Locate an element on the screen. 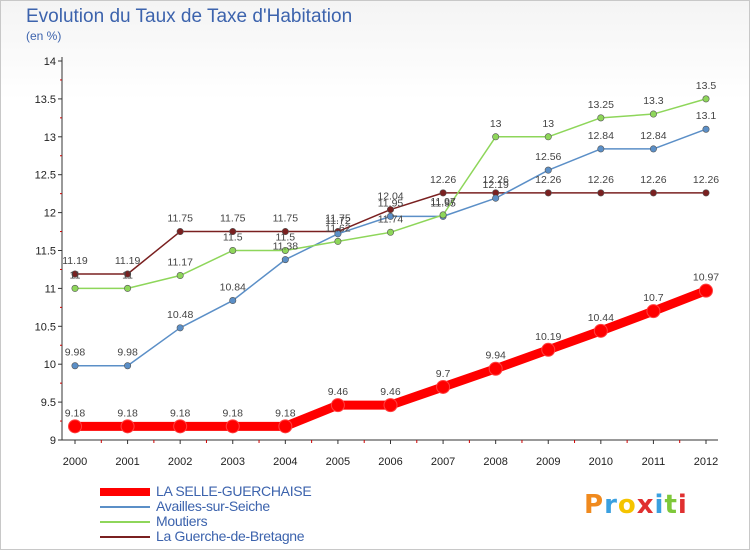  y-tick-label: 12.5 is located at coordinates (45, 176).